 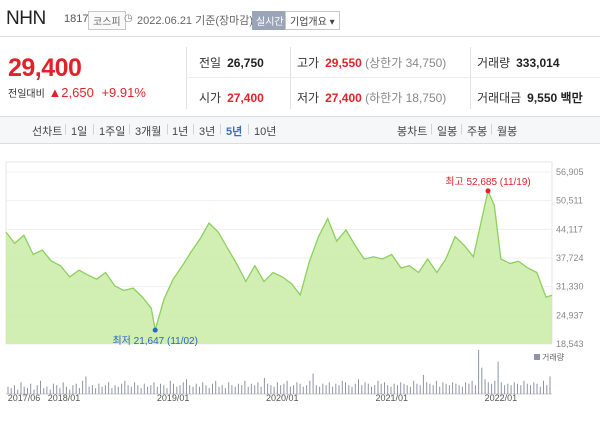 What do you see at coordinates (570, 258) in the screenshot?
I see `y-tick-label: 37,724` at bounding box center [570, 258].